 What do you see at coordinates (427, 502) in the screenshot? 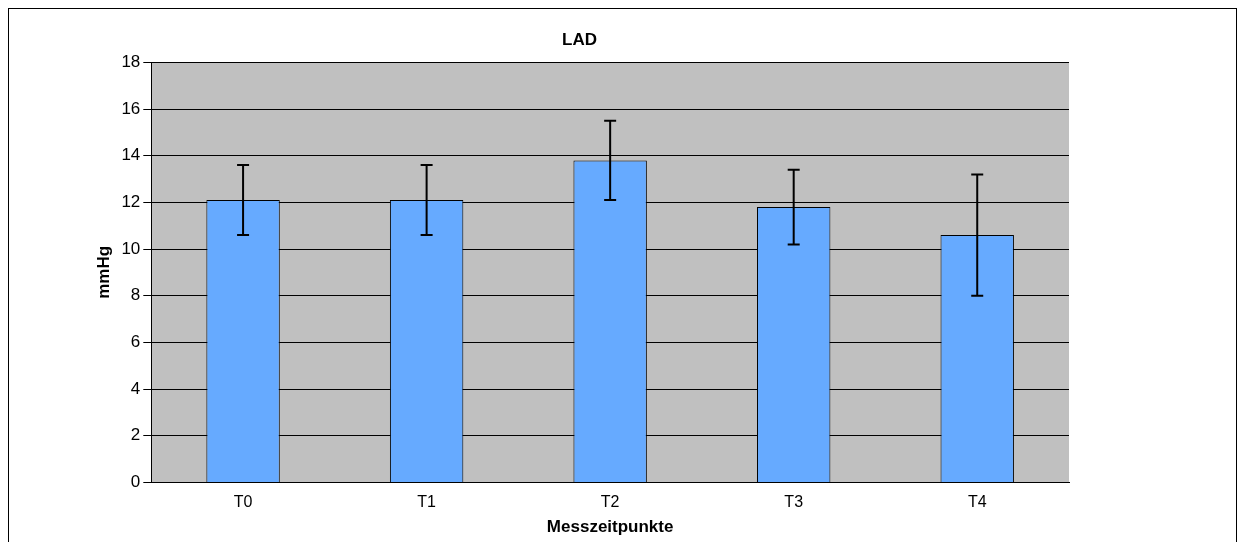
I see `x-tick-label: T1` at bounding box center [427, 502].